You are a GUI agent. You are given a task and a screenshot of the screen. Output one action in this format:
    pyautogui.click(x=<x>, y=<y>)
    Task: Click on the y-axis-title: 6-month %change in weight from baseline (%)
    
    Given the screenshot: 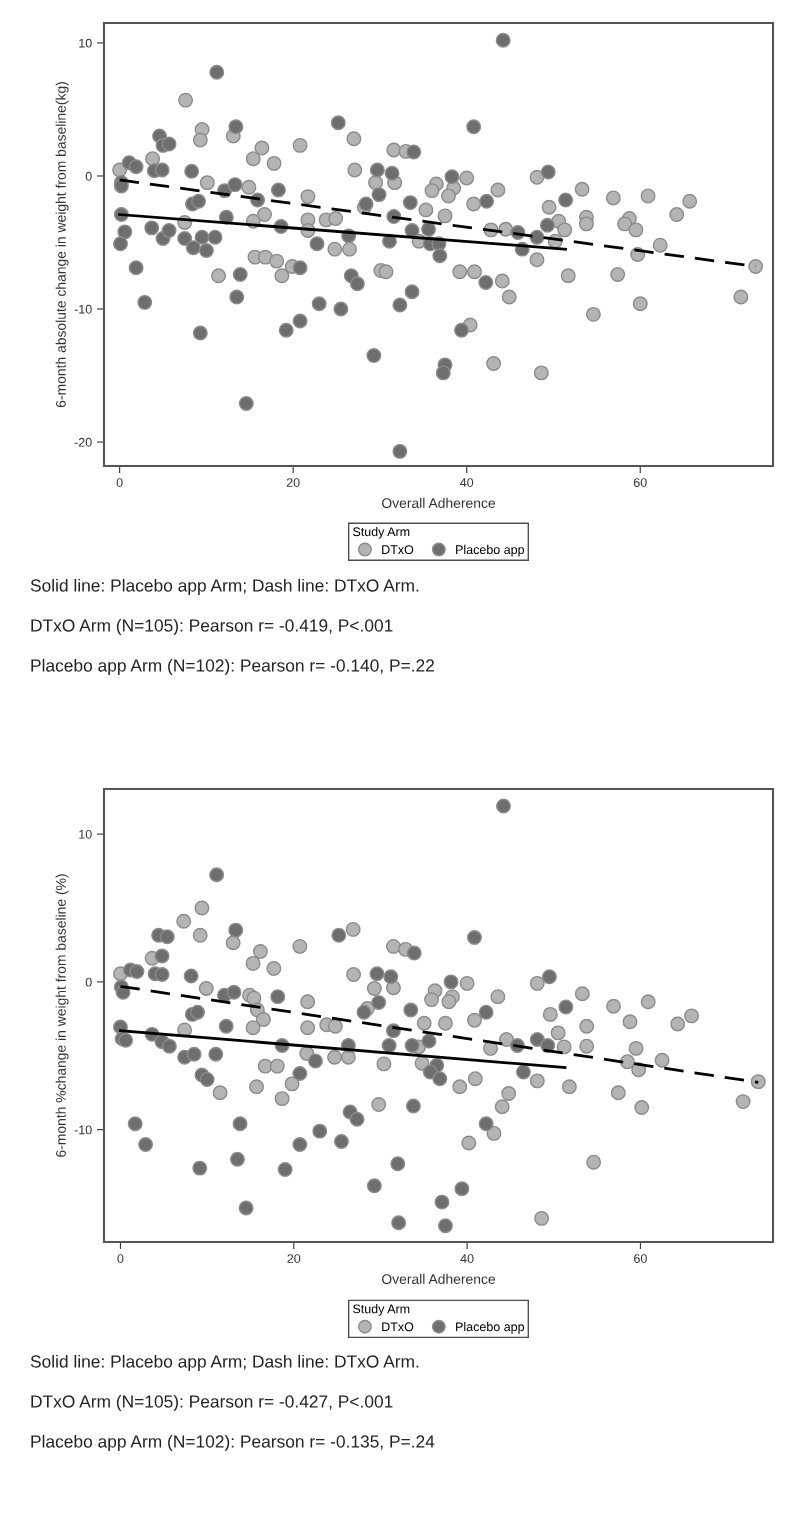 What is the action you would take?
    pyautogui.click(x=62, y=1015)
    